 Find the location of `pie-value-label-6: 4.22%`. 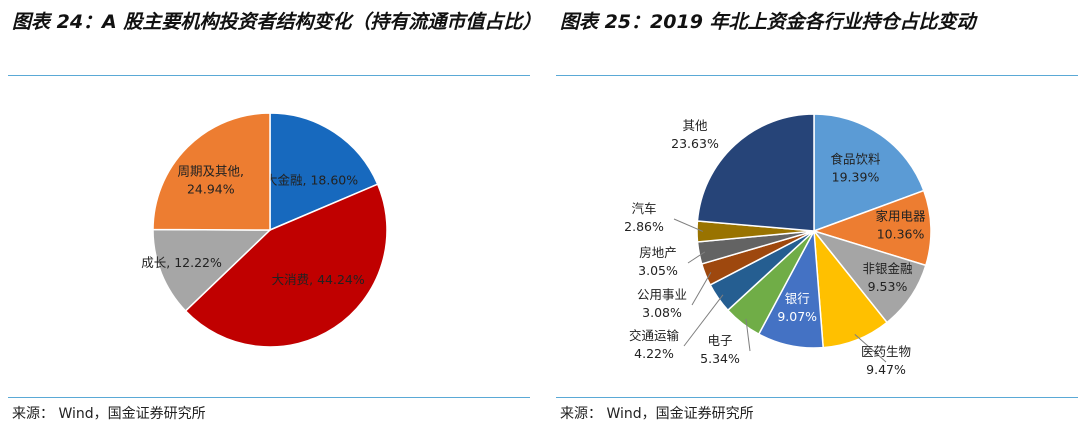

pie-value-label-6: 4.22% is located at coordinates (654, 353).